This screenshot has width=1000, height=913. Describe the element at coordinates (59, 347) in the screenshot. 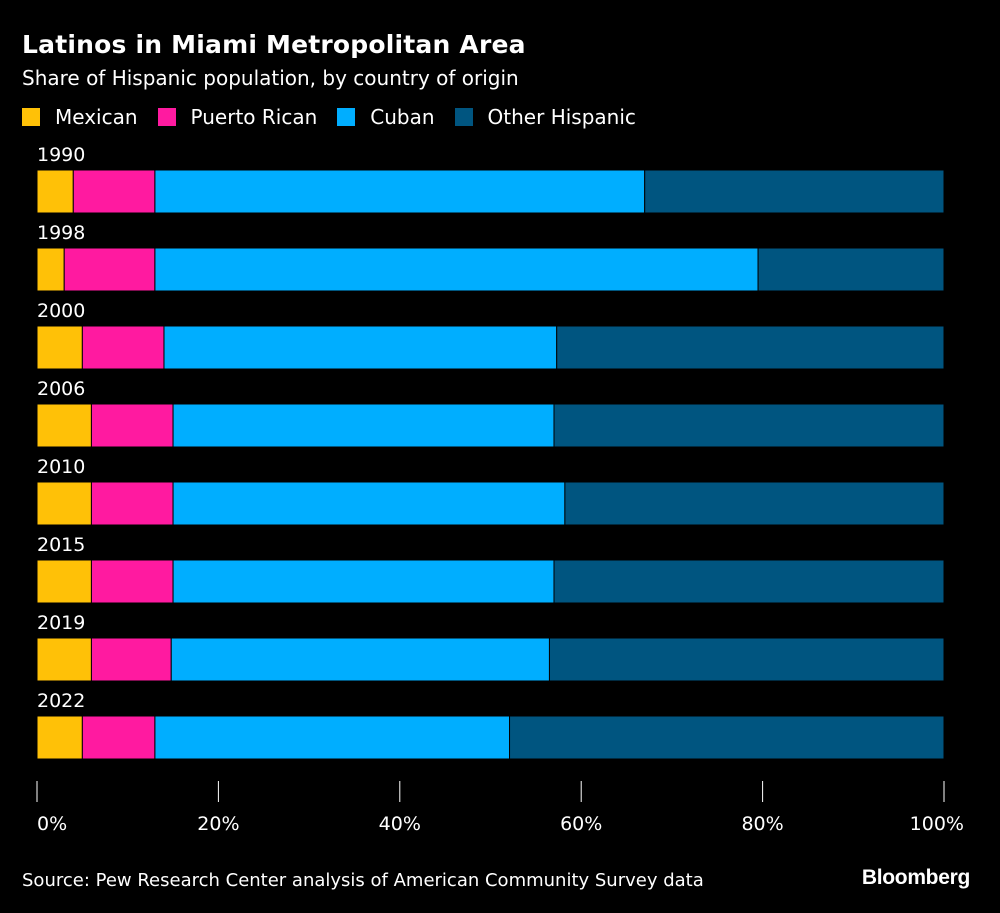

I see `bar-2000-mexican` at that location.